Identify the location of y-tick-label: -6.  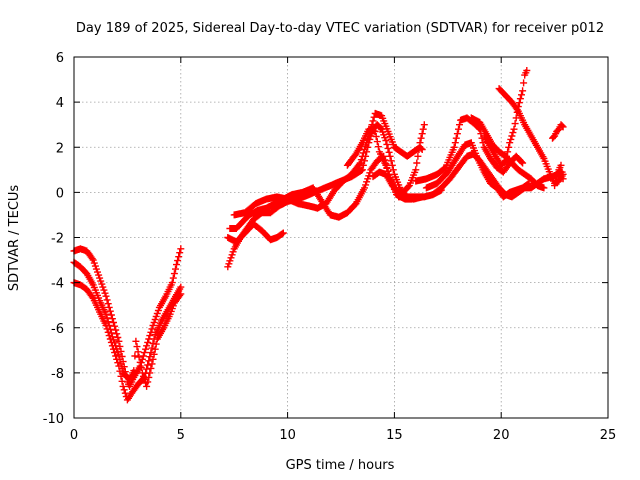
(57, 329).